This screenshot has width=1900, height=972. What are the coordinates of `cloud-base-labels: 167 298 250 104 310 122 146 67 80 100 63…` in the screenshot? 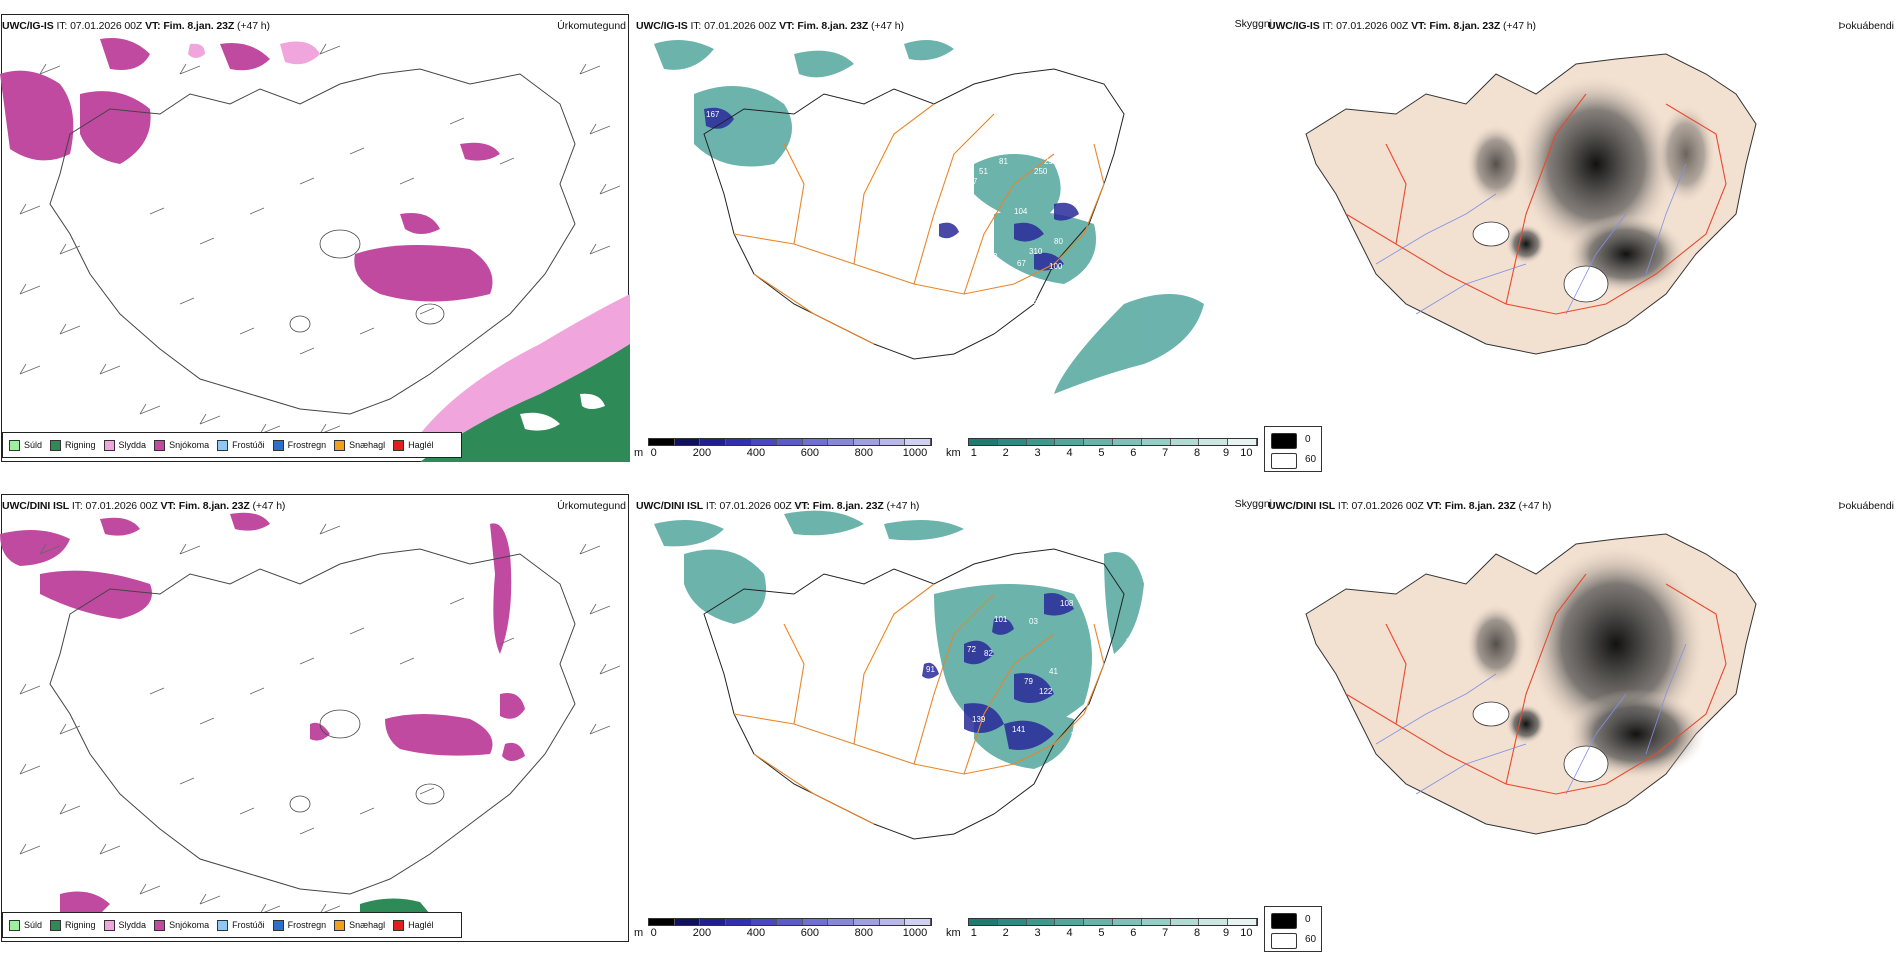 It's located at (894, 208).